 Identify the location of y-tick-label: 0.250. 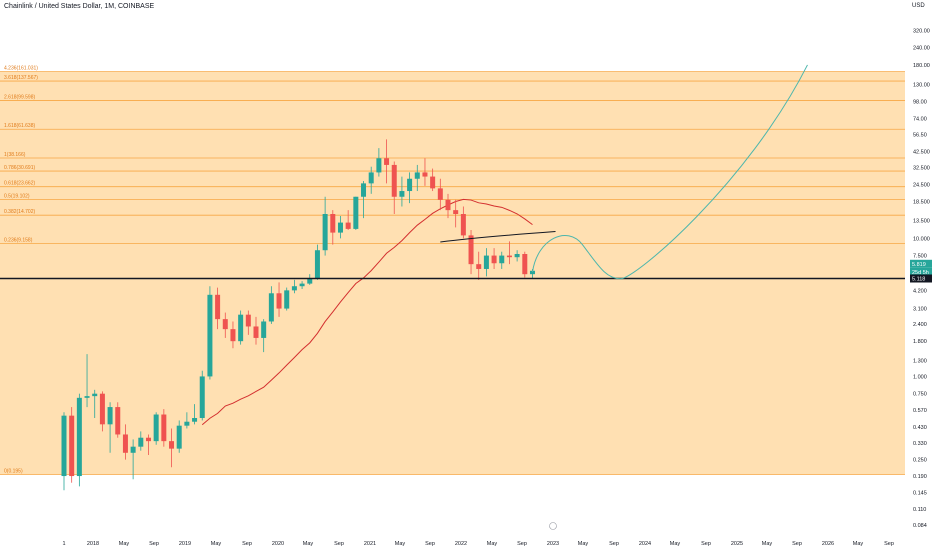
(920, 461).